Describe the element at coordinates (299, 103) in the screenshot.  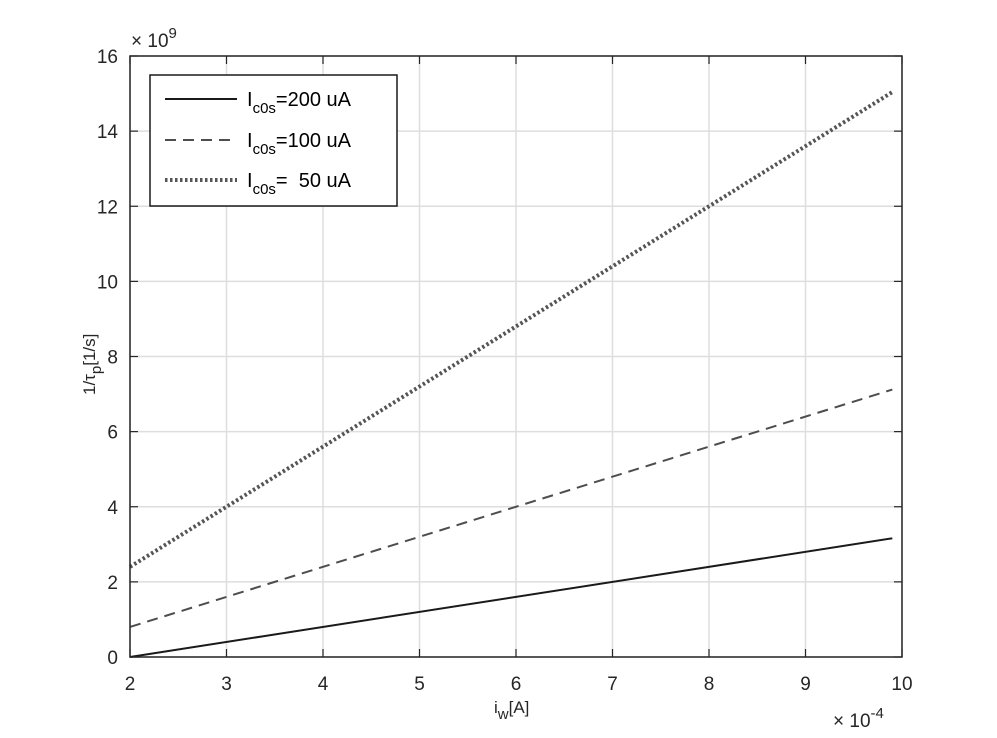
I see `legend-item-200ua: Ic0s=200 uA` at that location.